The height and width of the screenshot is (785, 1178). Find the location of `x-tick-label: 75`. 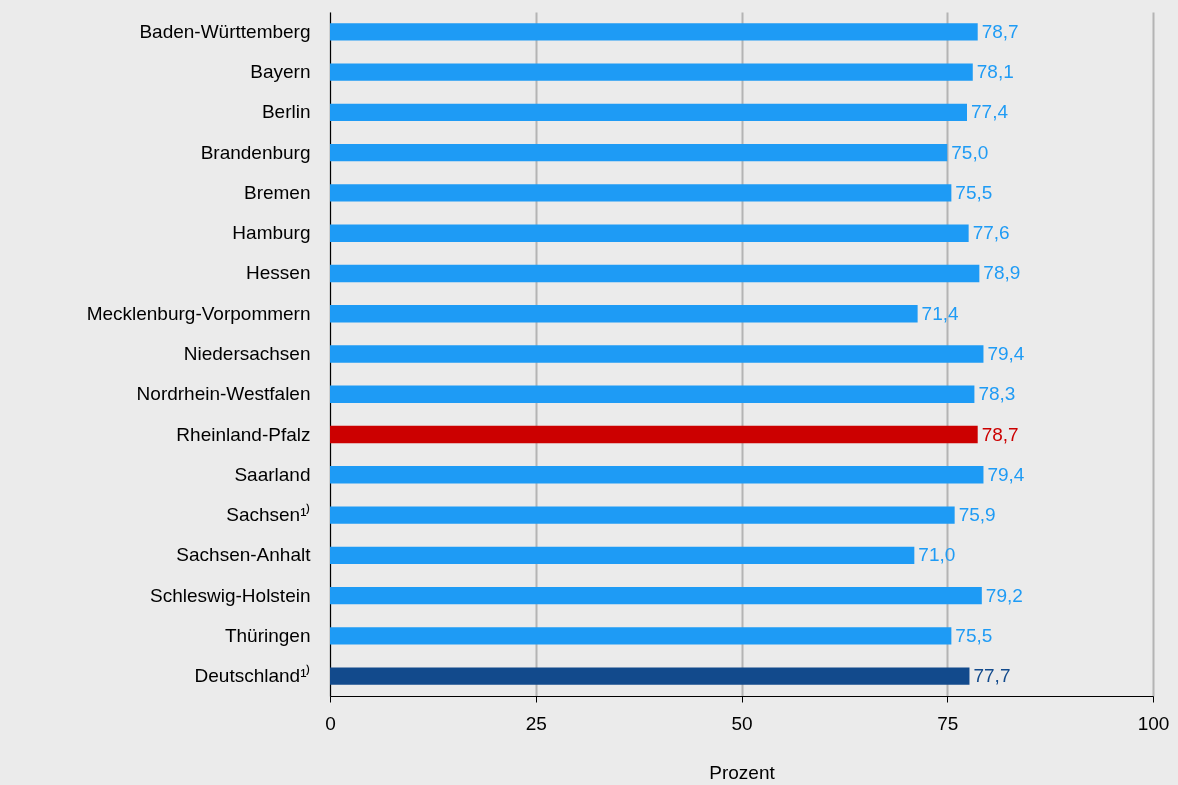

x-tick-label: 75 is located at coordinates (948, 723).